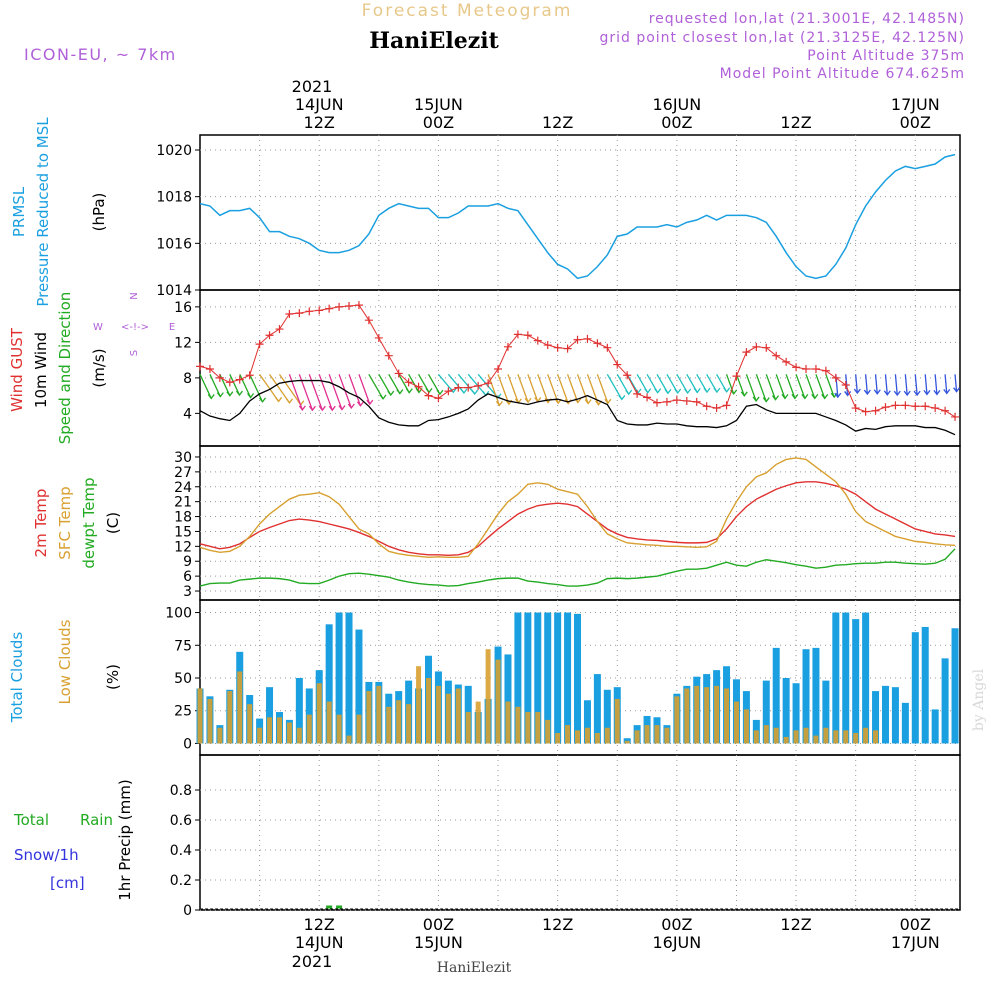  Describe the element at coordinates (319, 942) in the screenshot. I see `bottom-date-label: 14JUN` at that location.